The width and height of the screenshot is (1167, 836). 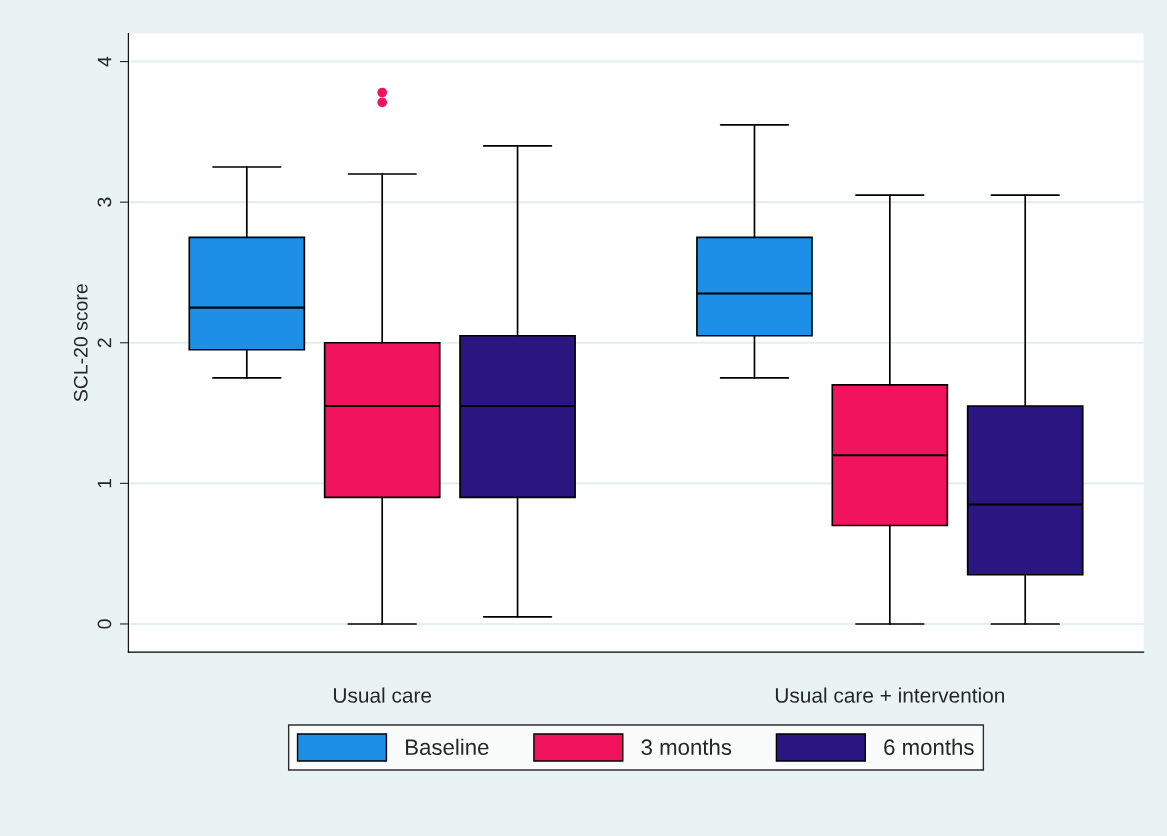 What do you see at coordinates (383, 695) in the screenshot?
I see `x-tick-label: Usual care` at bounding box center [383, 695].